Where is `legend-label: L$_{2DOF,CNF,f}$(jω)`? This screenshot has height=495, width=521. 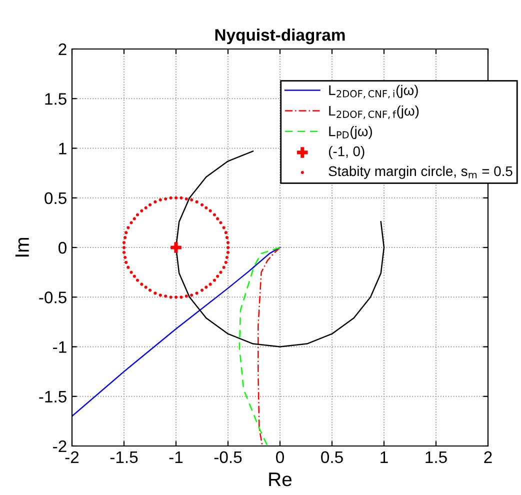
legend-label: L$_{2DOF,CNF,f}$(jω) is located at coordinates (374, 112).